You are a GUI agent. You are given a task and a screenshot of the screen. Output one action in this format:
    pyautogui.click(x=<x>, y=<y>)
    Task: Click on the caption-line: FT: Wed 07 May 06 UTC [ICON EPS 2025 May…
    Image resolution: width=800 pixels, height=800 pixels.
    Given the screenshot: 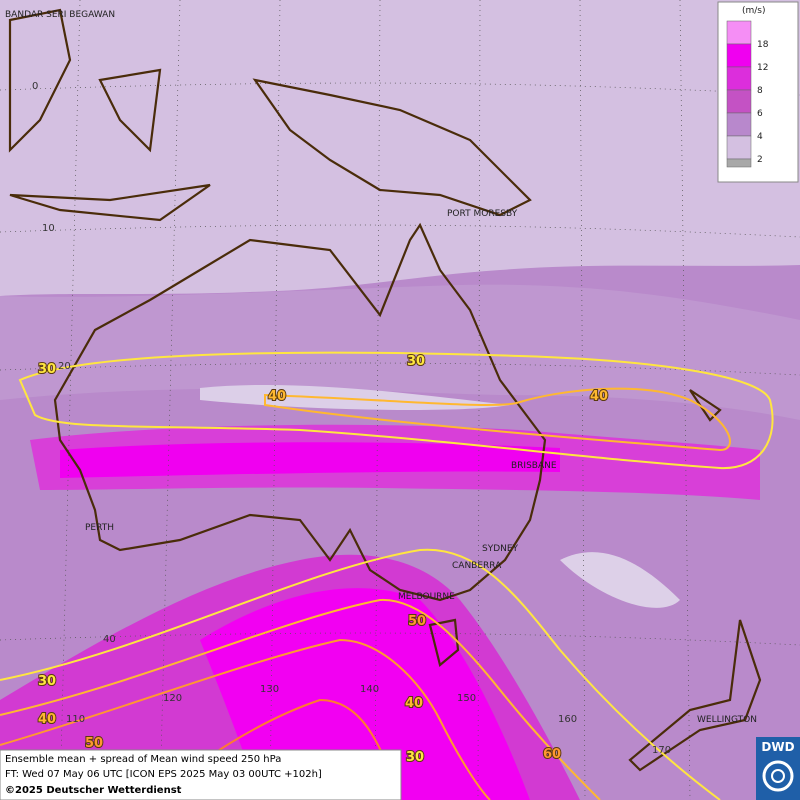 What is the action you would take?
    pyautogui.click(x=163, y=774)
    